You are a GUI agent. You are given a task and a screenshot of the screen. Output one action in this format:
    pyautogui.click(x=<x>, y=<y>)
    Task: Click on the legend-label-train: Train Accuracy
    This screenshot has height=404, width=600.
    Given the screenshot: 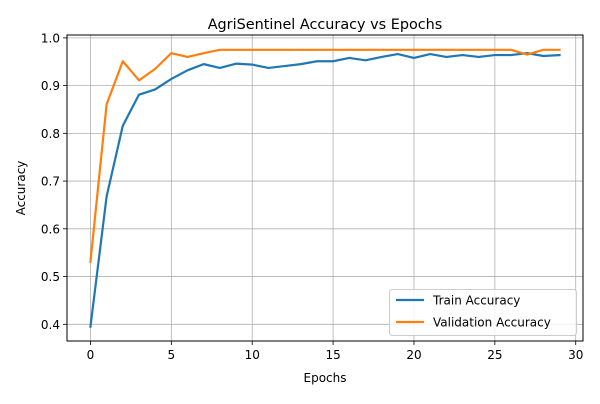 What is the action you would take?
    pyautogui.click(x=476, y=301)
    